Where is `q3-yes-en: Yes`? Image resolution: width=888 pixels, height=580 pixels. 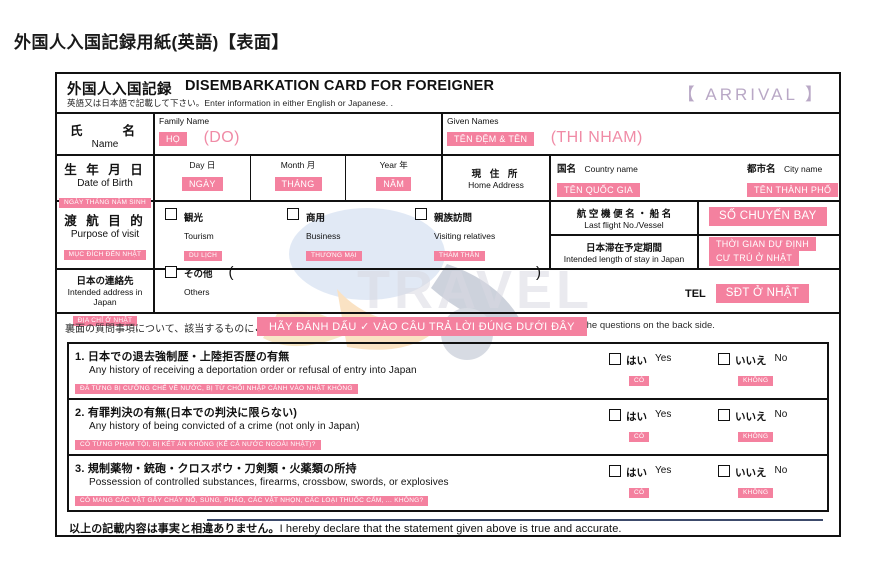
q3-yes-en: Yes is located at coordinates (663, 470).